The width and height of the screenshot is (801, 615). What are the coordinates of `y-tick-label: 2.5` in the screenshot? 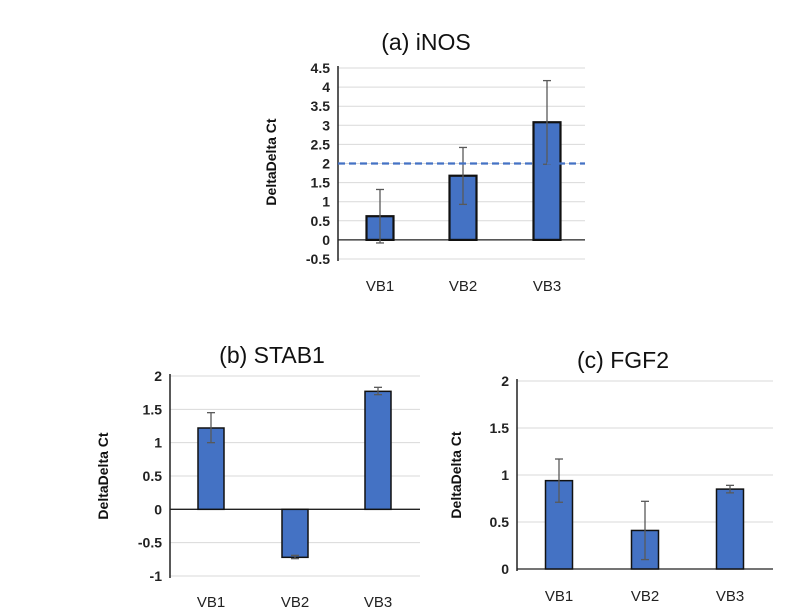 It's located at (321, 144).